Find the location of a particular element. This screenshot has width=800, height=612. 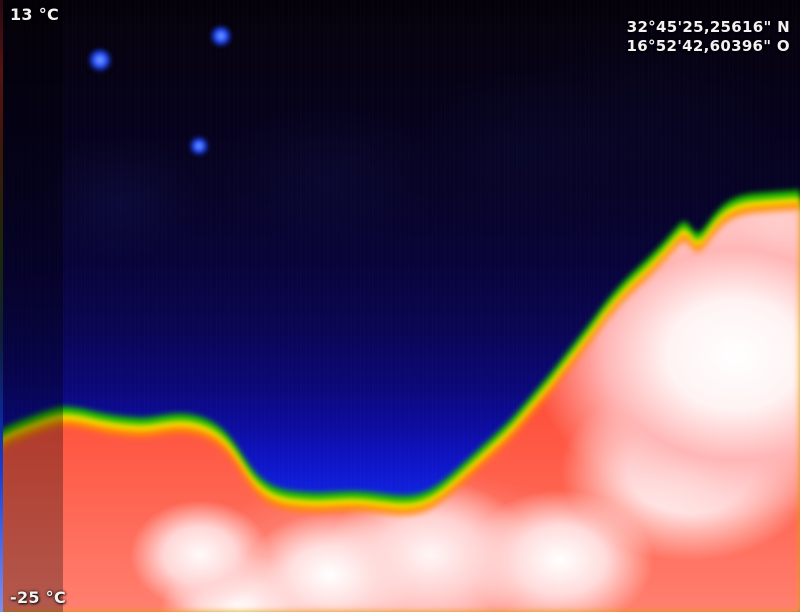

temperature-min-label: -25 °C is located at coordinates (38, 597).